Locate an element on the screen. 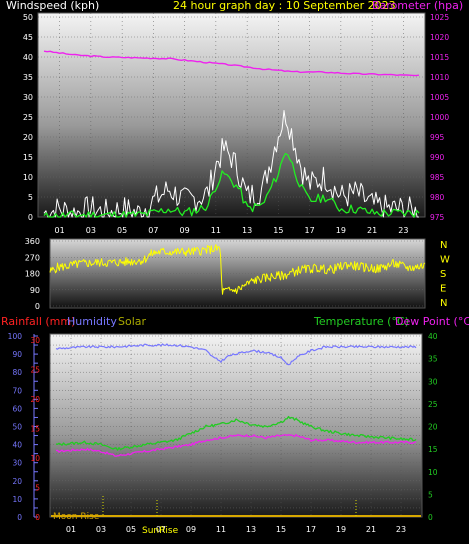  barometer-line is located at coordinates (231, 63).